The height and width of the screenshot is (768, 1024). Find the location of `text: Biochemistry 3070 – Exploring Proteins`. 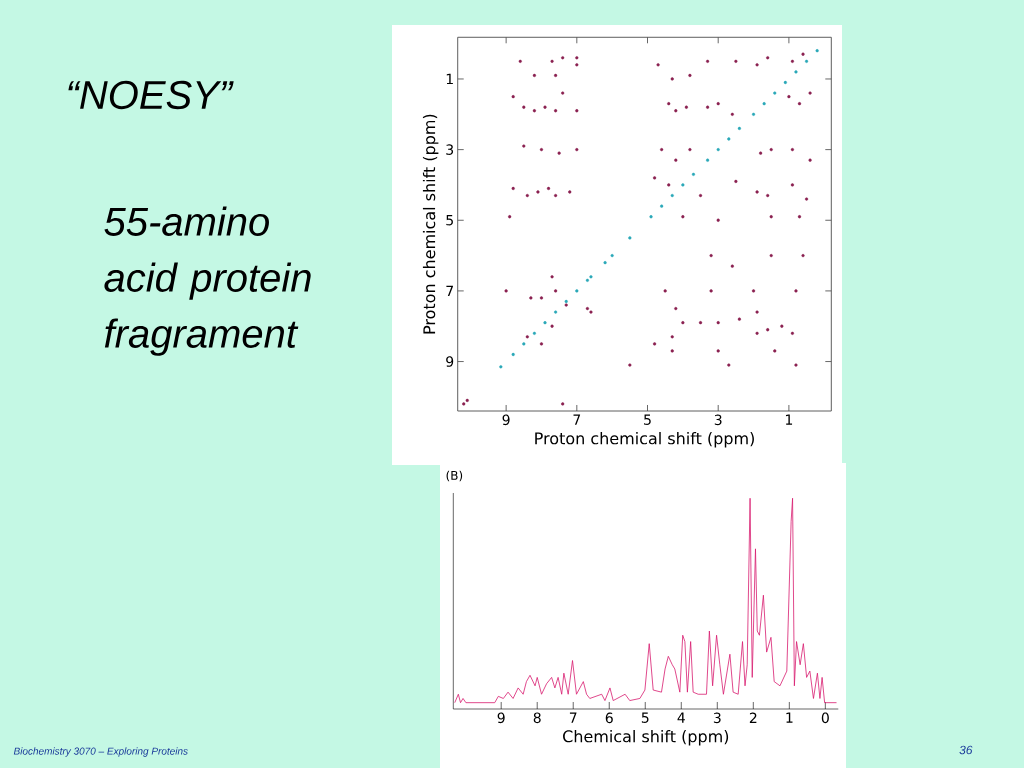

text: Biochemistry 3070 – Exploring Proteins is located at coordinates (100, 752).